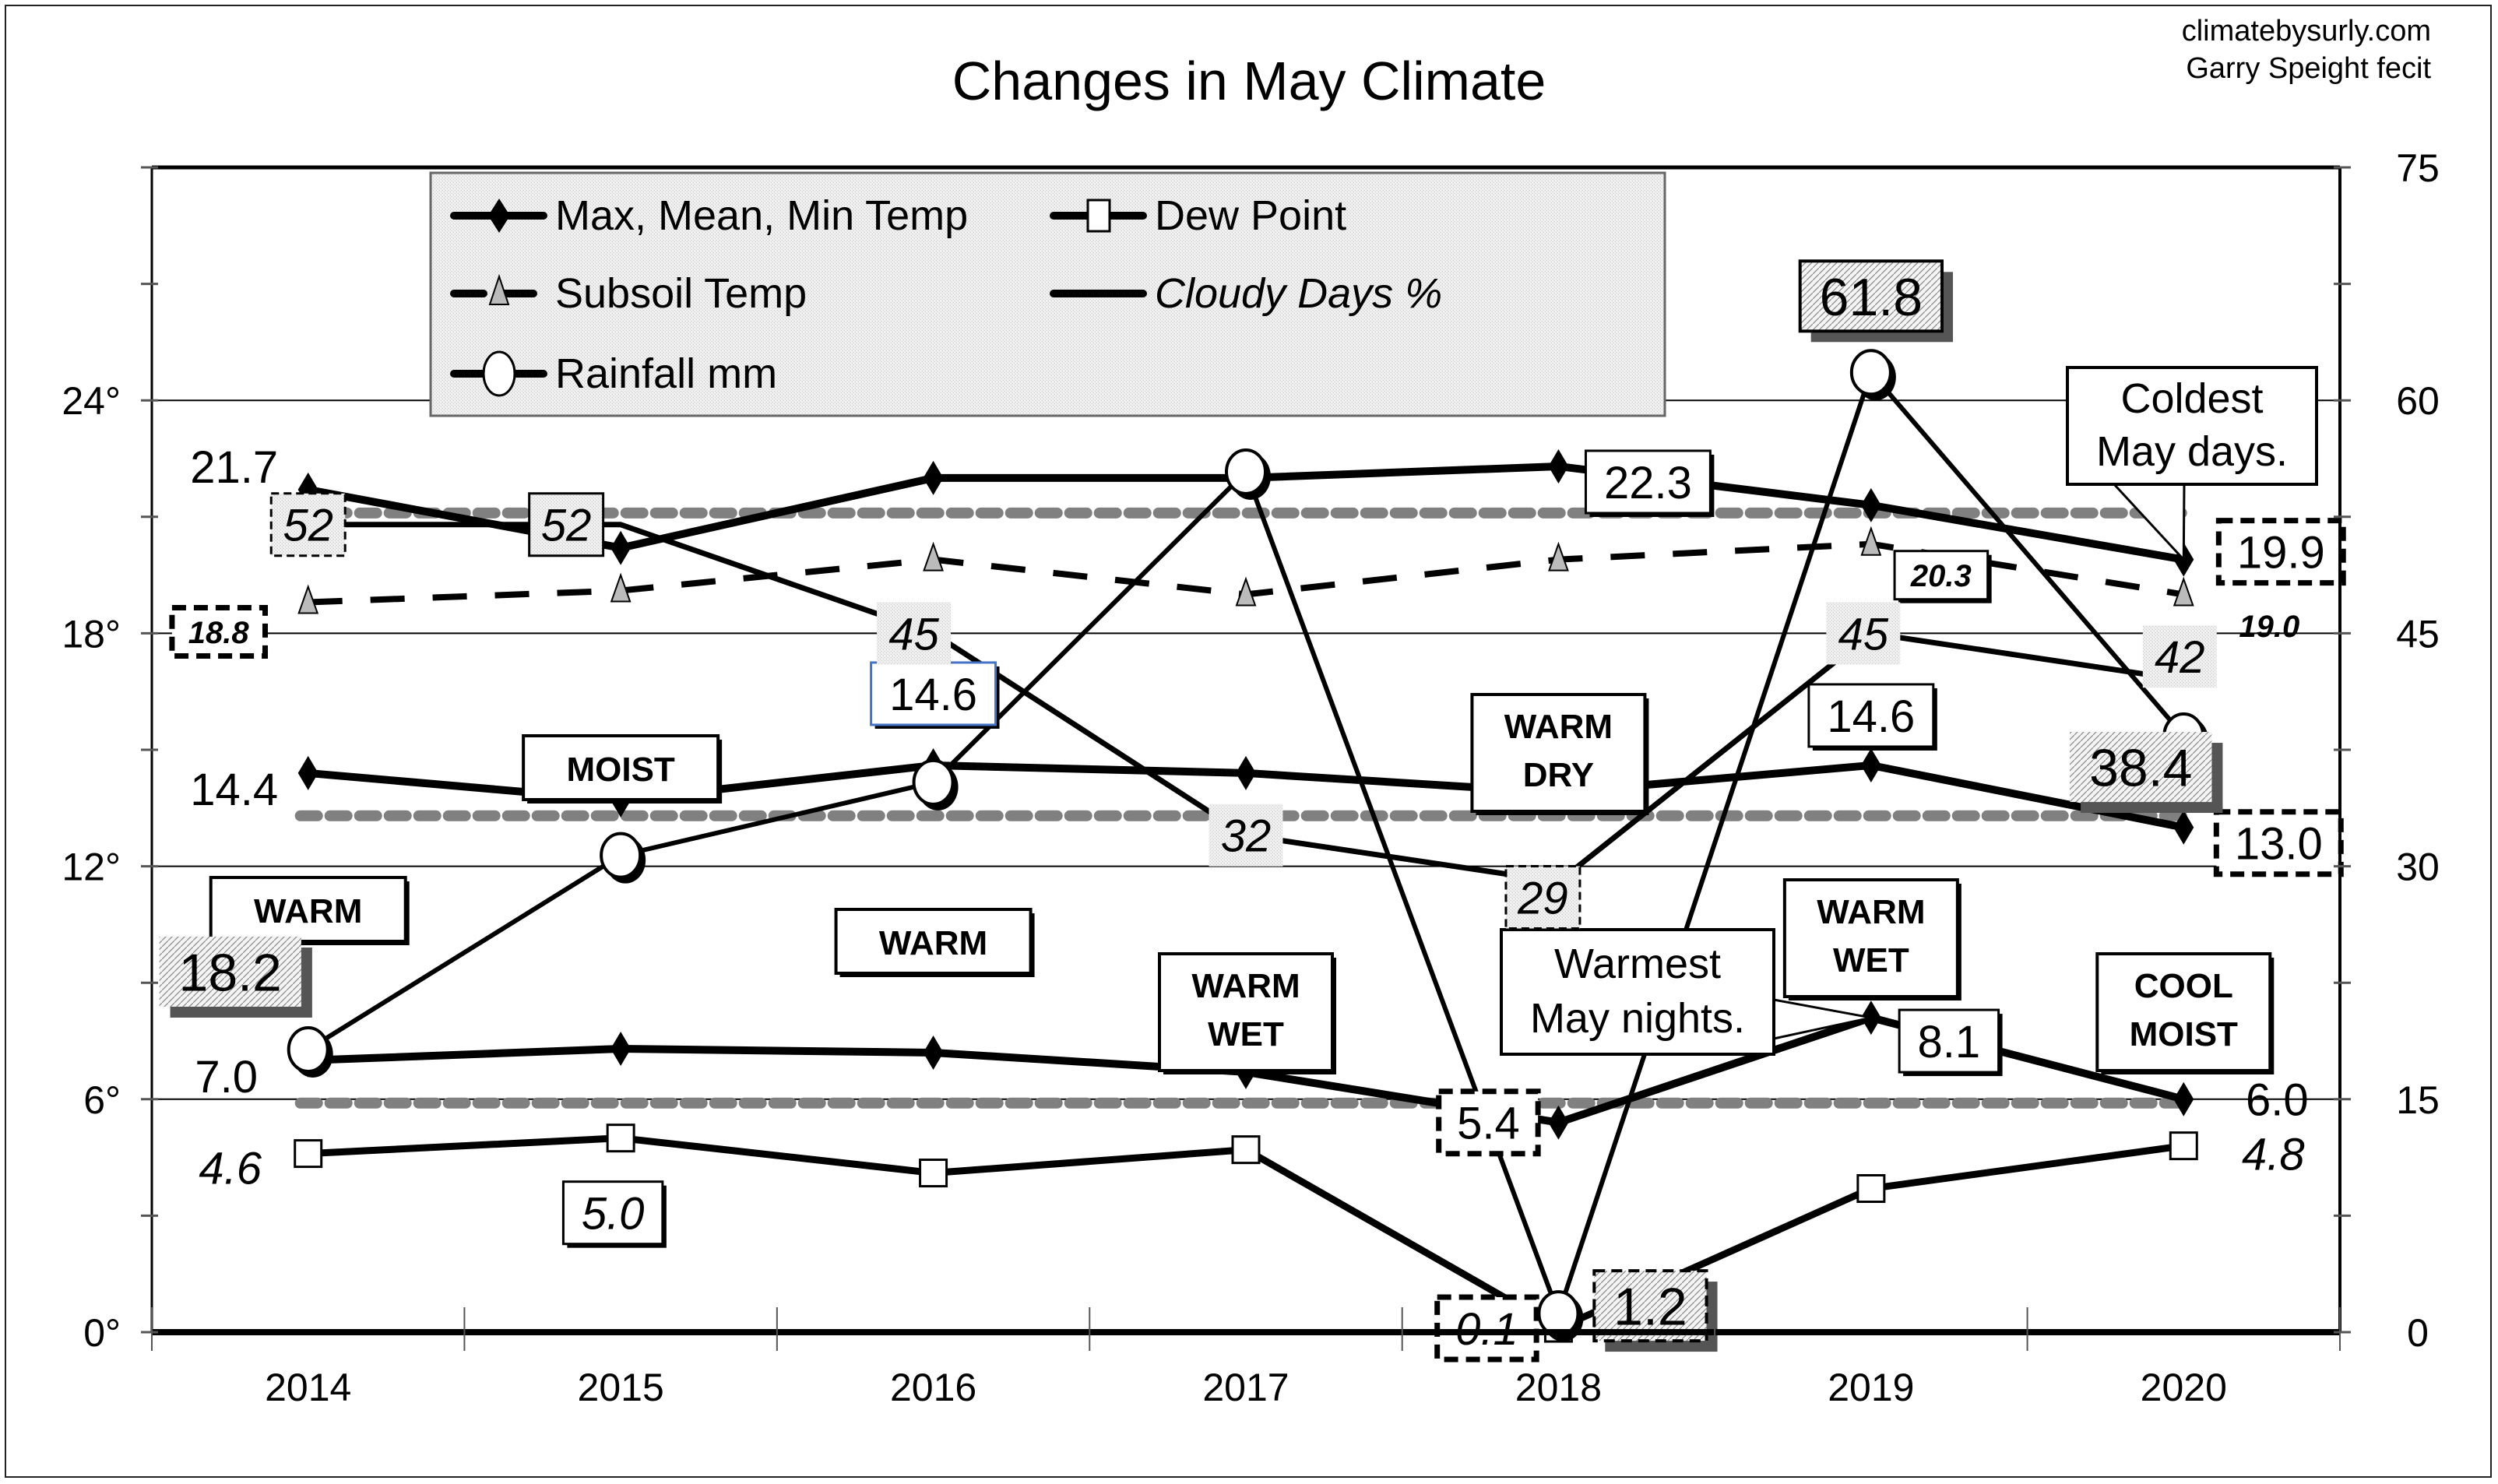  Describe the element at coordinates (1637, 1019) in the screenshot. I see `annotation-text: May nights.` at that location.